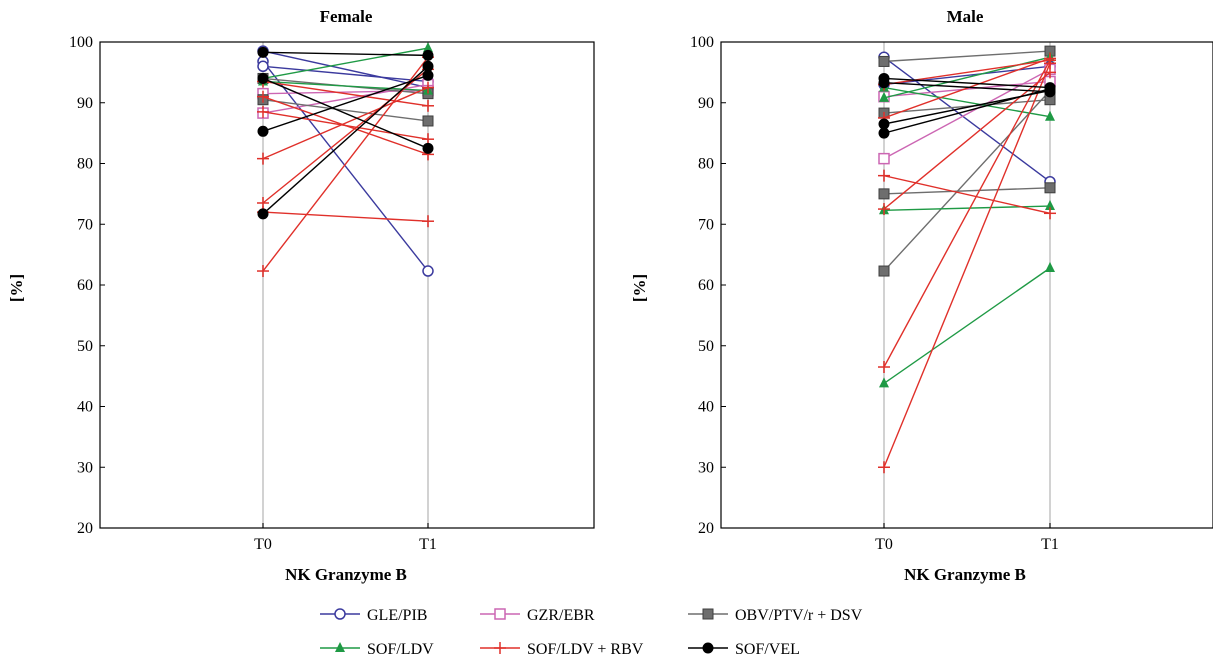  What do you see at coordinates (965, 574) in the screenshot?
I see `male-x-axis-label: NK Granzyme B` at bounding box center [965, 574].